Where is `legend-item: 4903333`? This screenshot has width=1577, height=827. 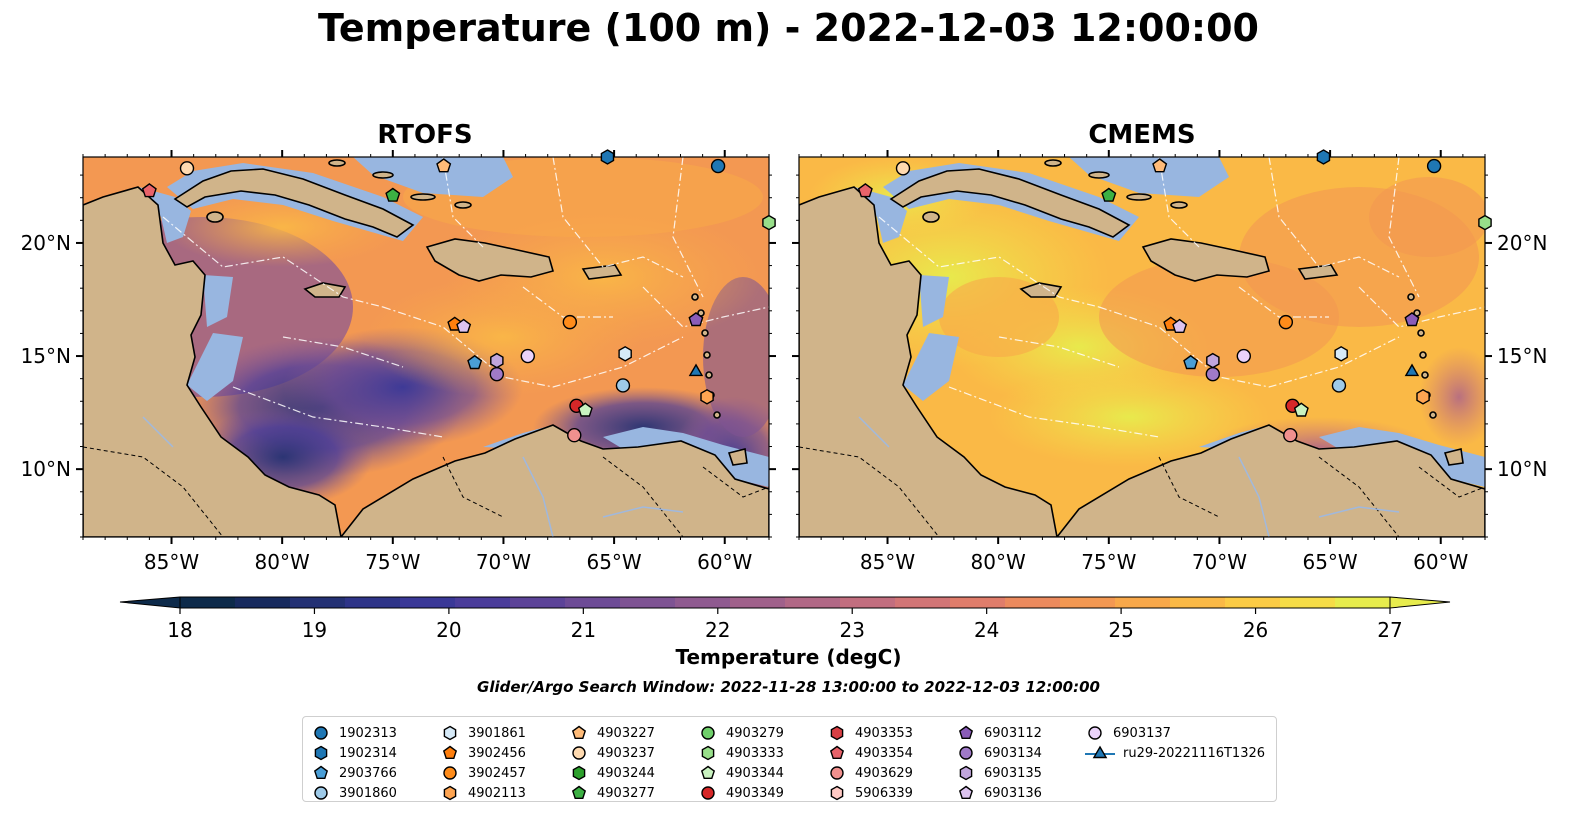
legend-item: 4903333 is located at coordinates (741, 753).